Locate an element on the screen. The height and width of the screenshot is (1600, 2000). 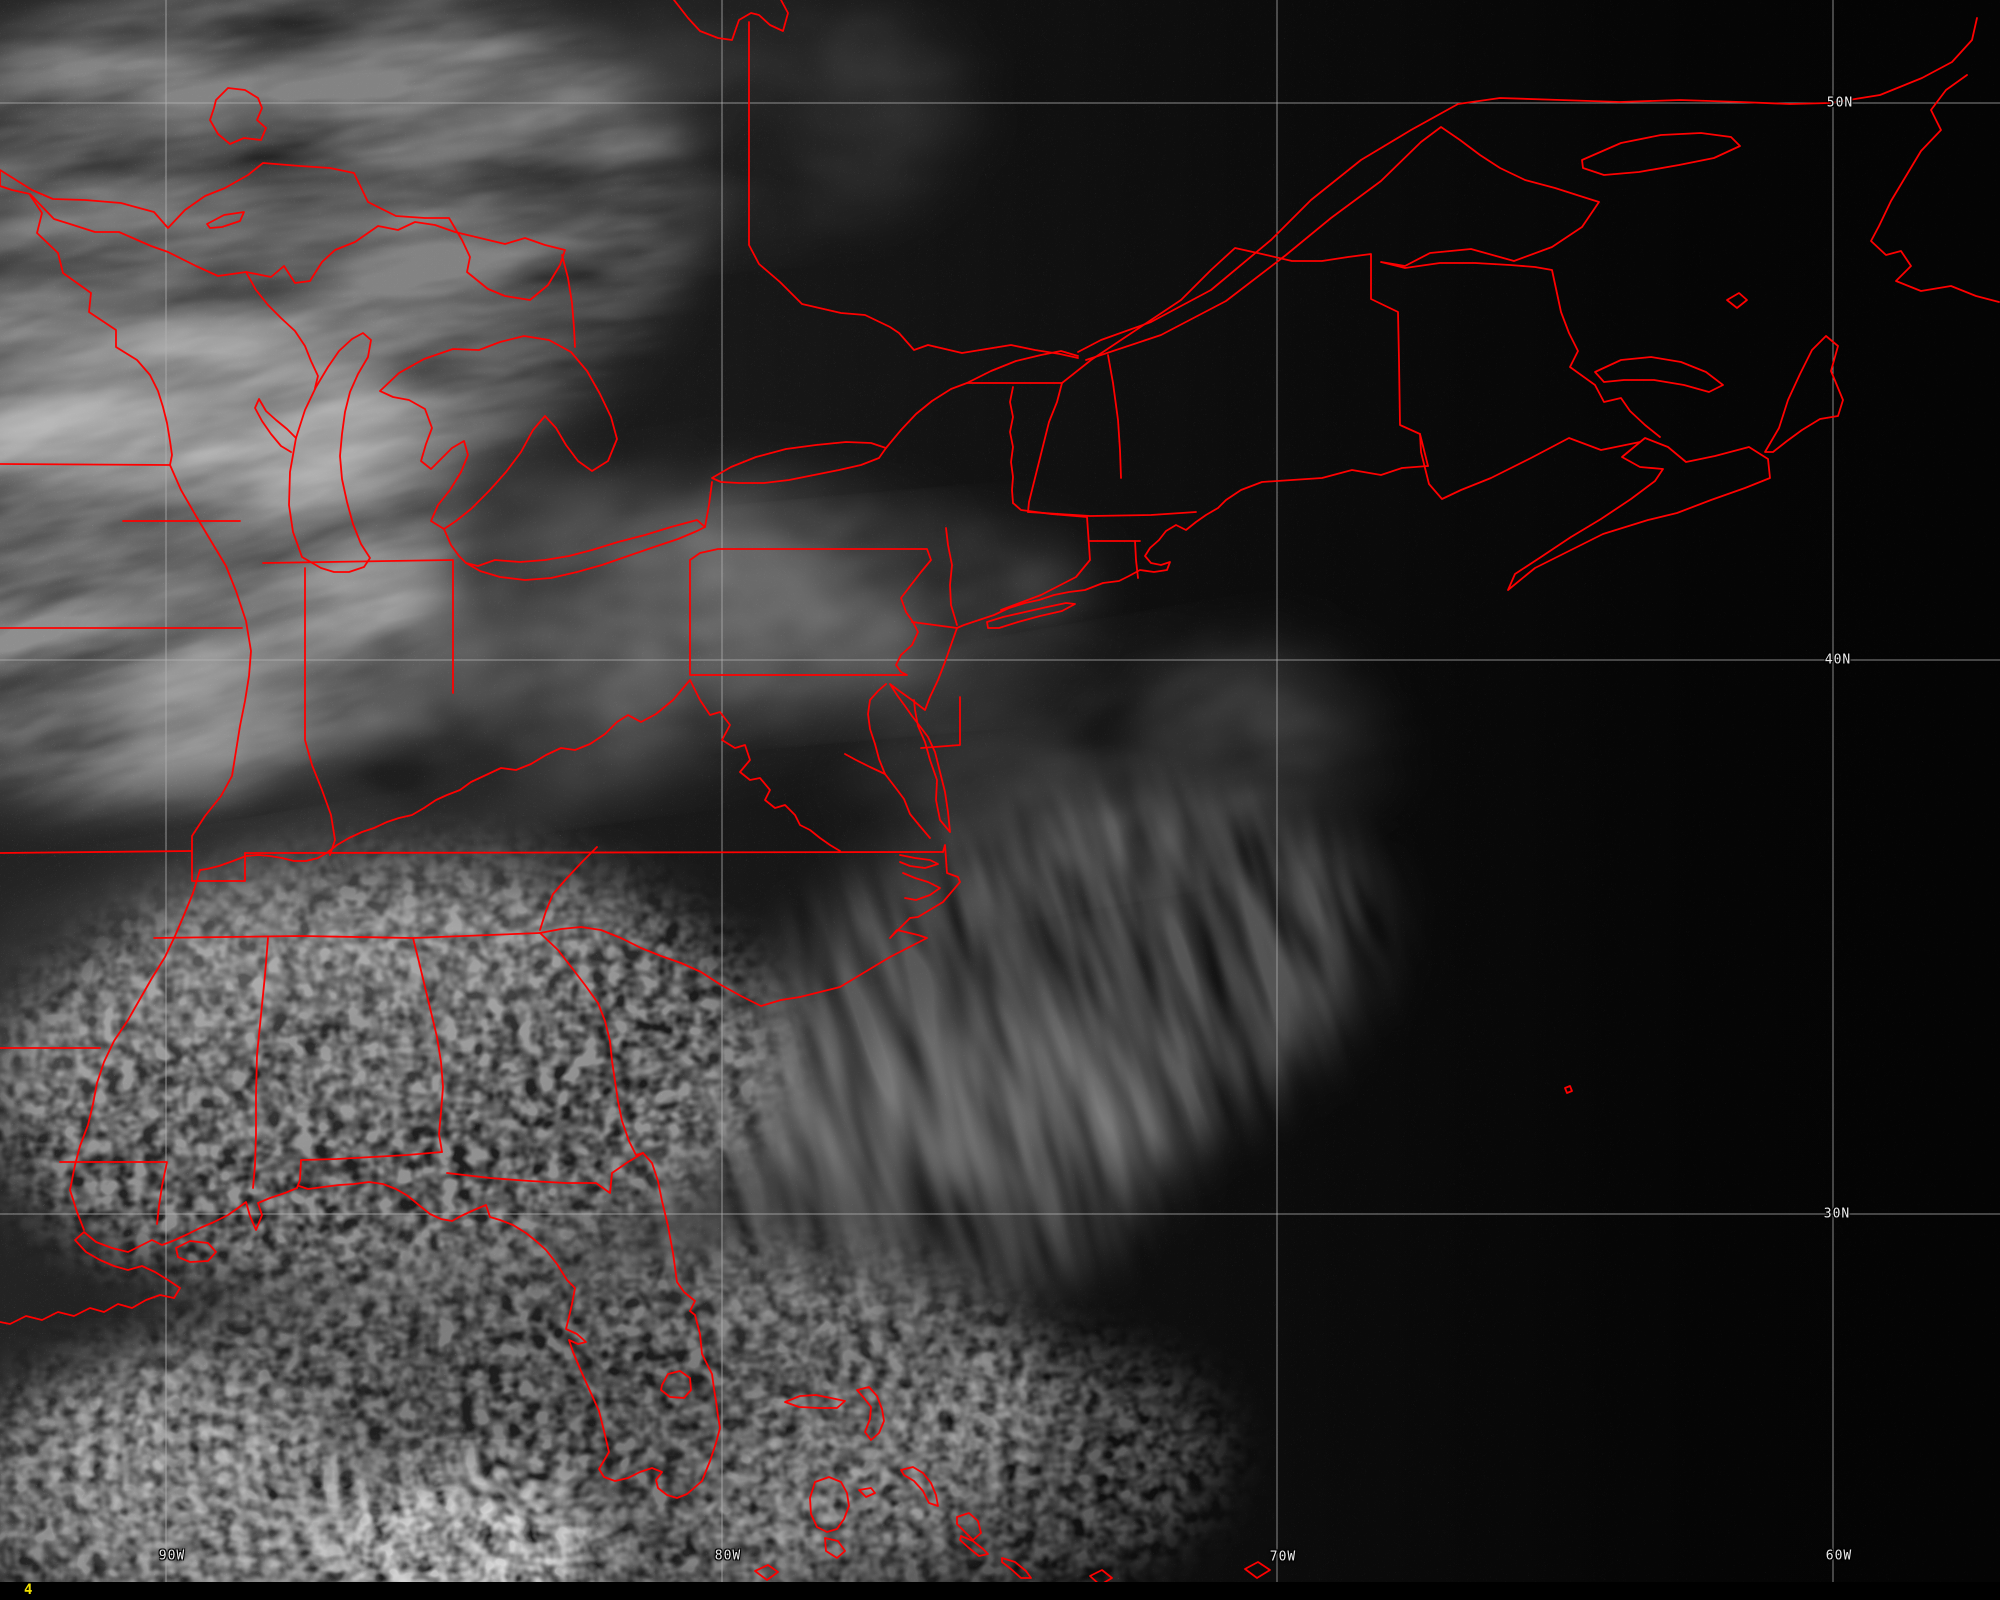
boundary-fl-ga-border is located at coordinates (545, 1173).